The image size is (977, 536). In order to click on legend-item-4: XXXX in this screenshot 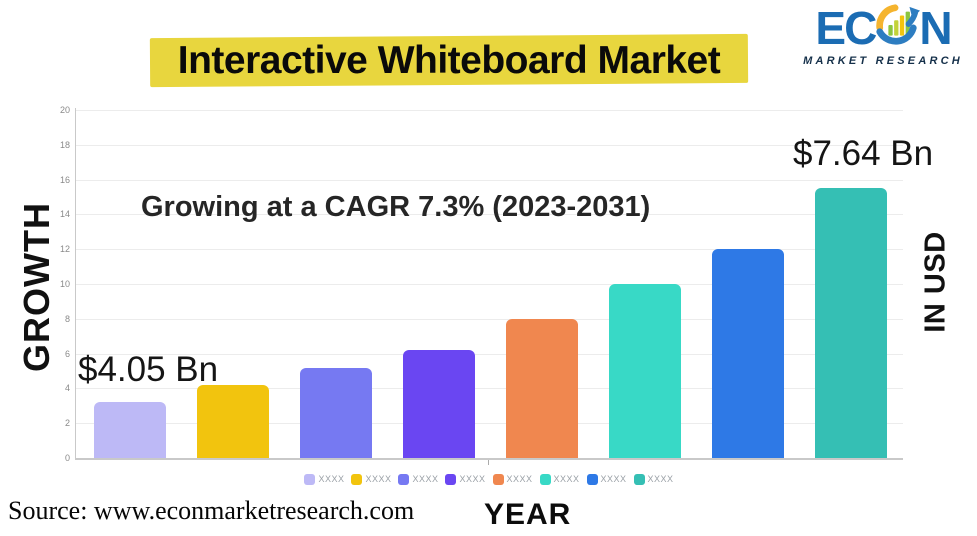, I will do `click(465, 479)`.